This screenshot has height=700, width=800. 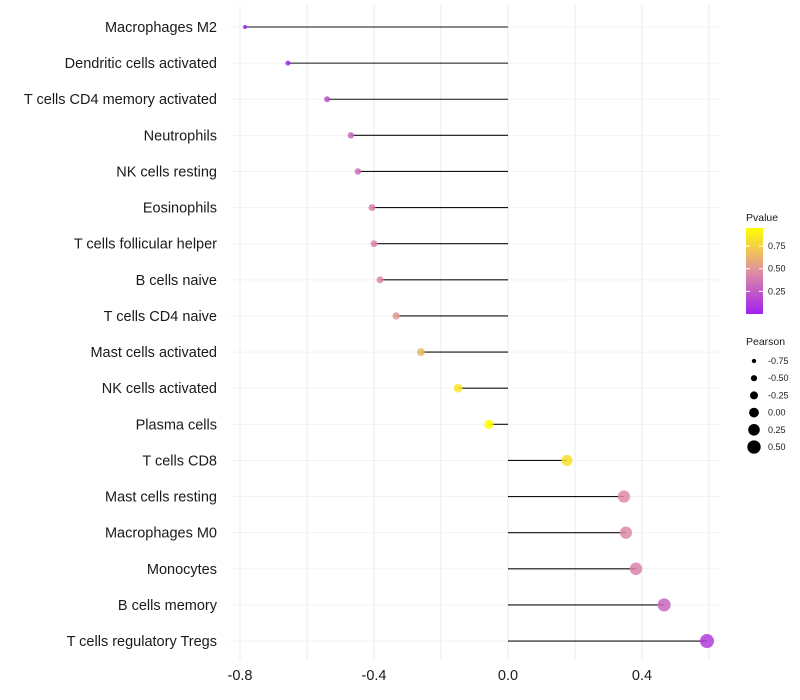 What do you see at coordinates (777, 430) in the screenshot?
I see `size-legend-label: 0.25` at bounding box center [777, 430].